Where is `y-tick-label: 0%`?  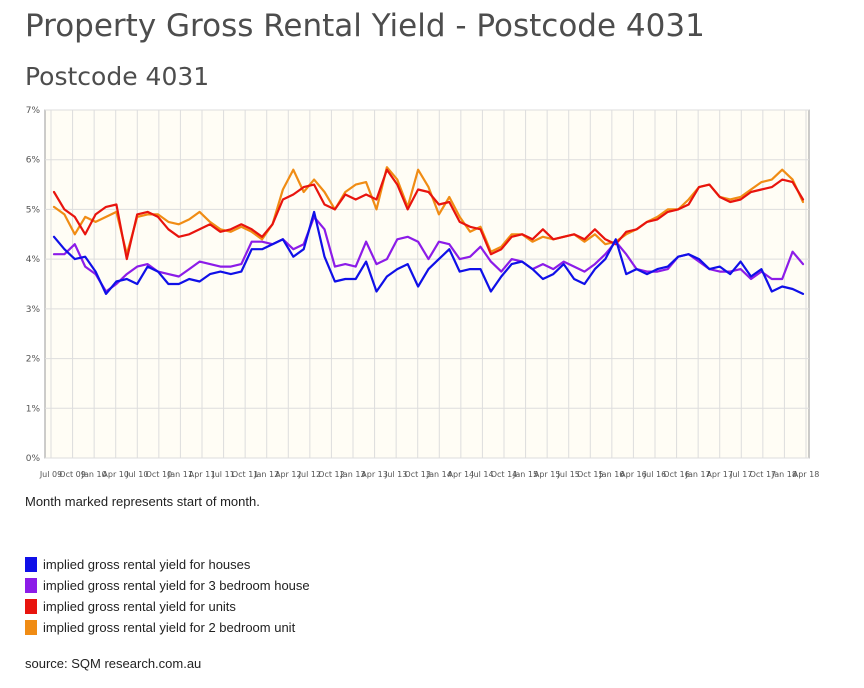
y-tick-label: 0% is located at coordinates (33, 459).